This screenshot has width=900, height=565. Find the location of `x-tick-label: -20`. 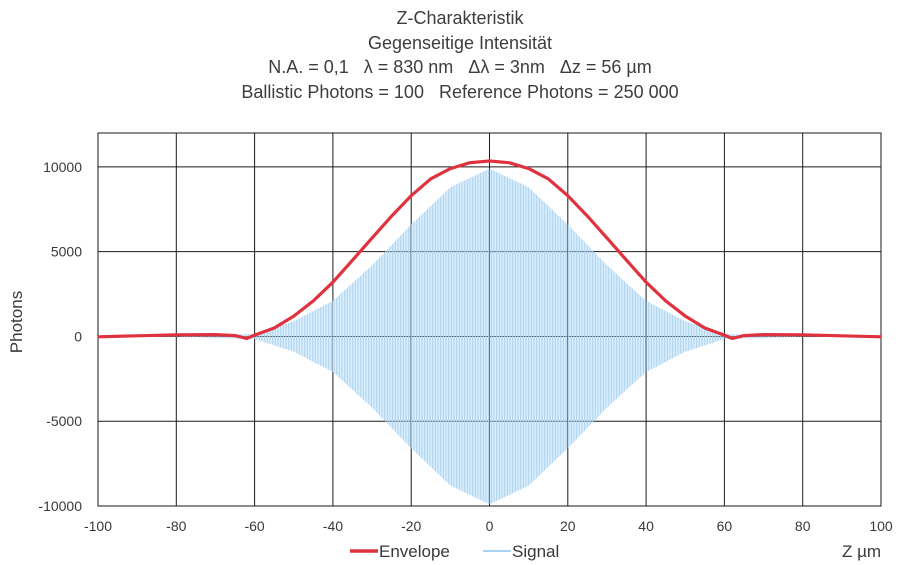

x-tick-label: -20 is located at coordinates (411, 526).